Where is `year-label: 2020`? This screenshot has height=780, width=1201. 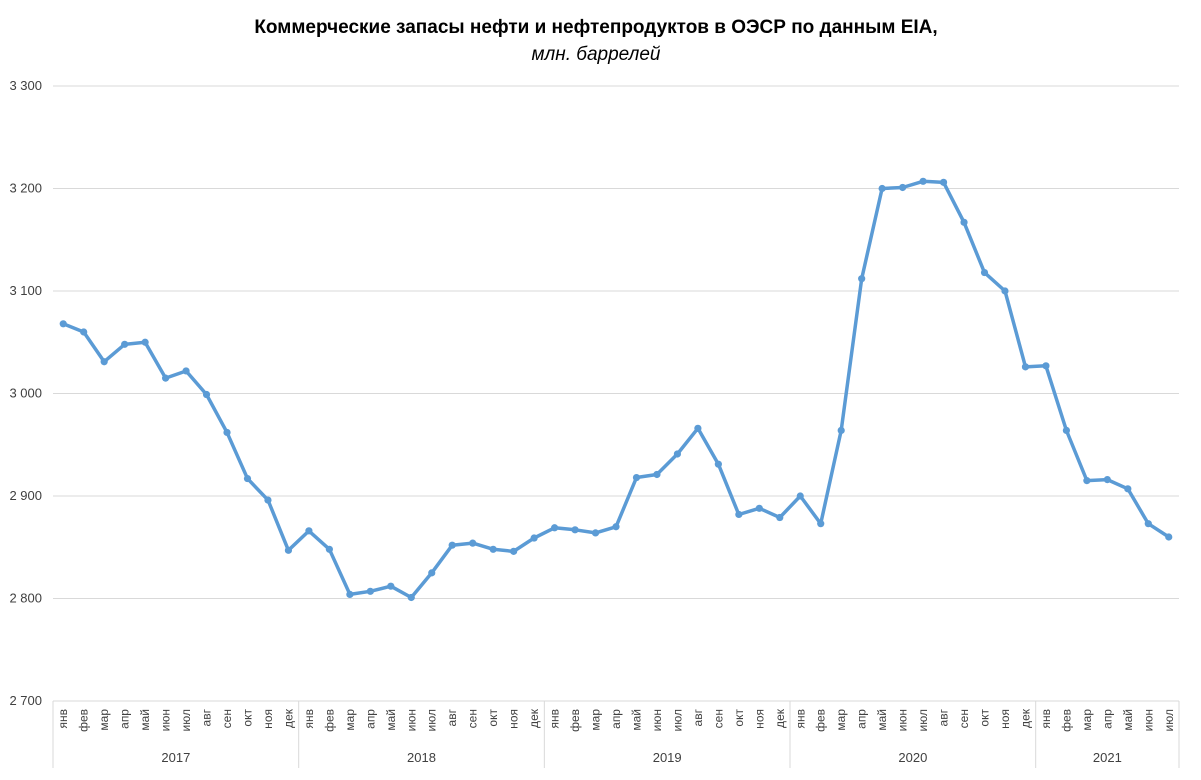
year-label: 2020 is located at coordinates (912, 757).